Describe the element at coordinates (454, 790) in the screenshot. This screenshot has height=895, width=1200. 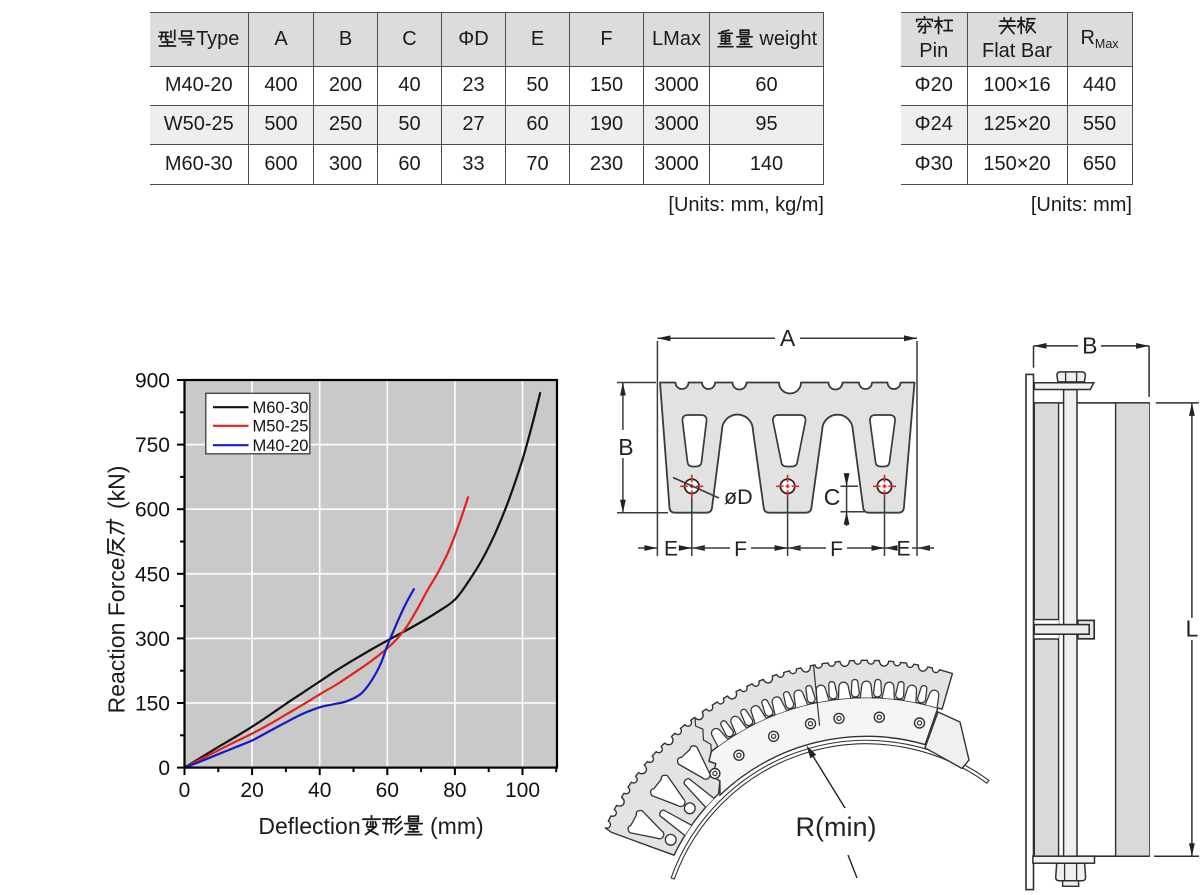
I see `svg-text: 80` at that location.